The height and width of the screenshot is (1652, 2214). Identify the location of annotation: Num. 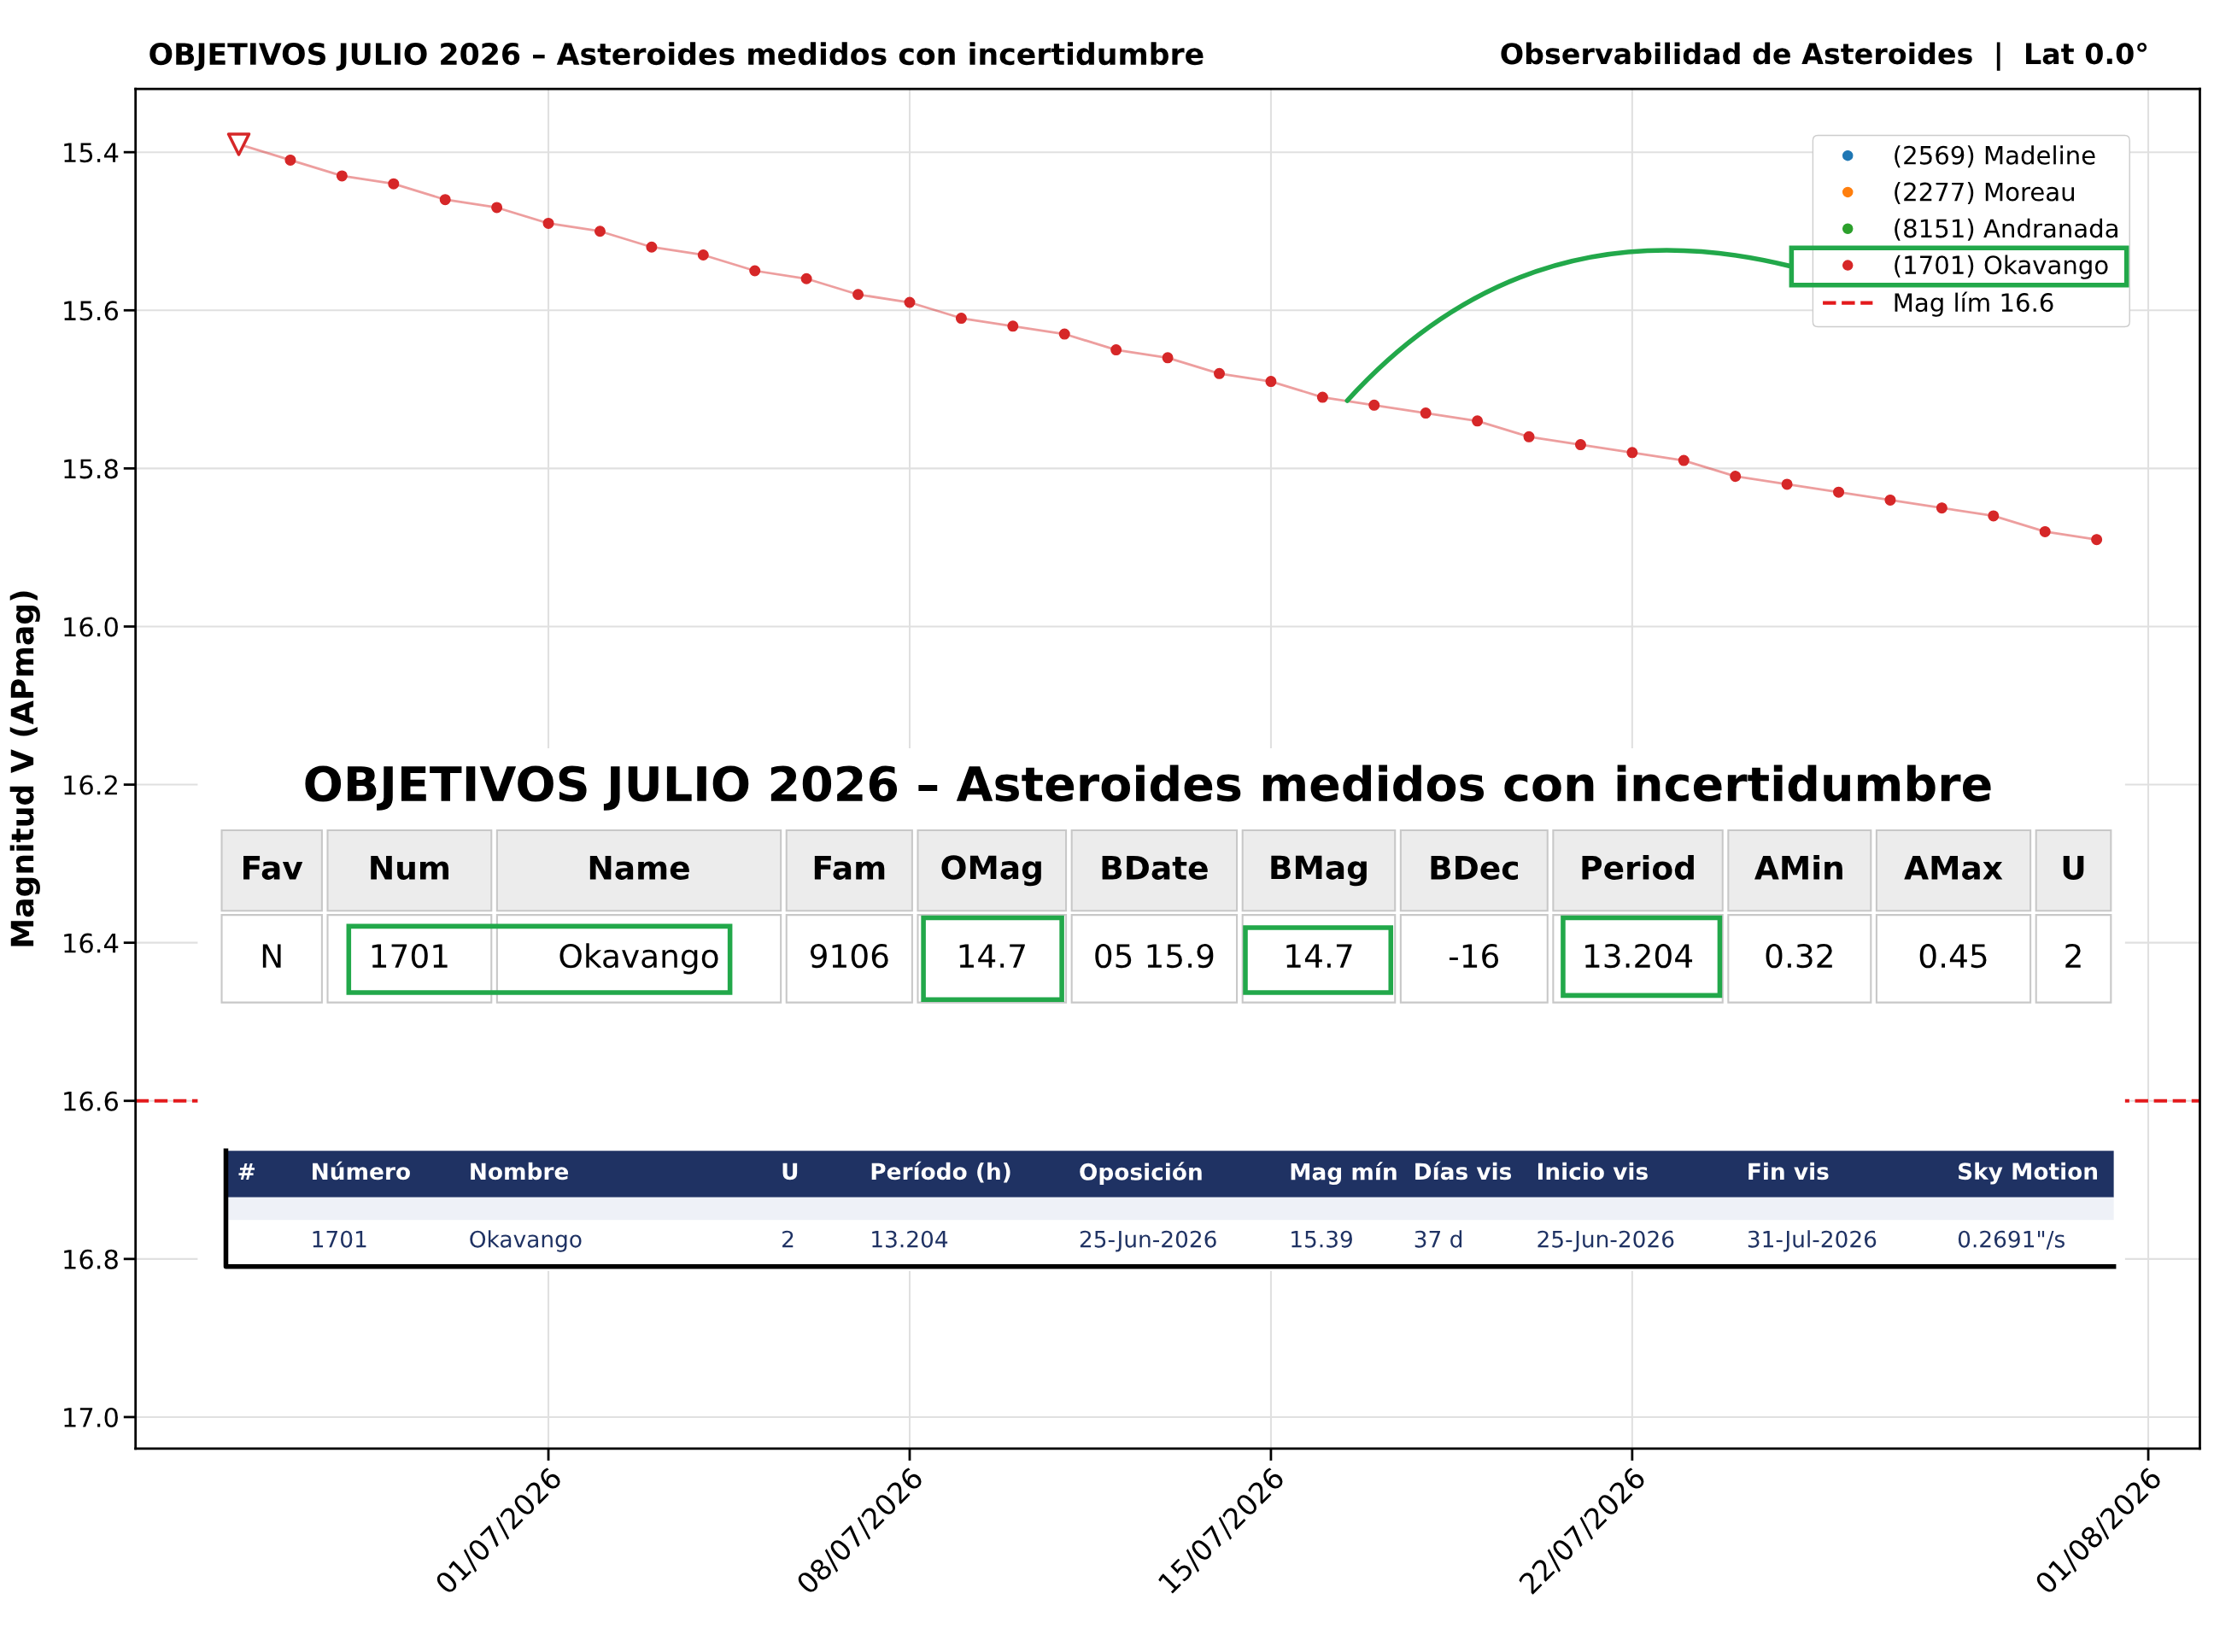
(409, 868).